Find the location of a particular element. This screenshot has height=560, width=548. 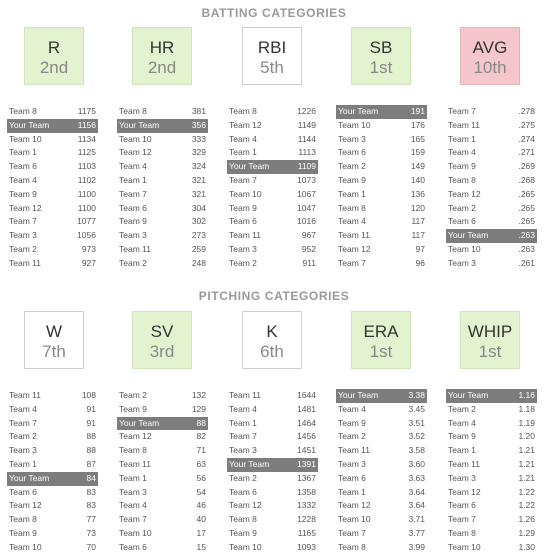

standings-row: Team 10 1134 is located at coordinates (52, 140).